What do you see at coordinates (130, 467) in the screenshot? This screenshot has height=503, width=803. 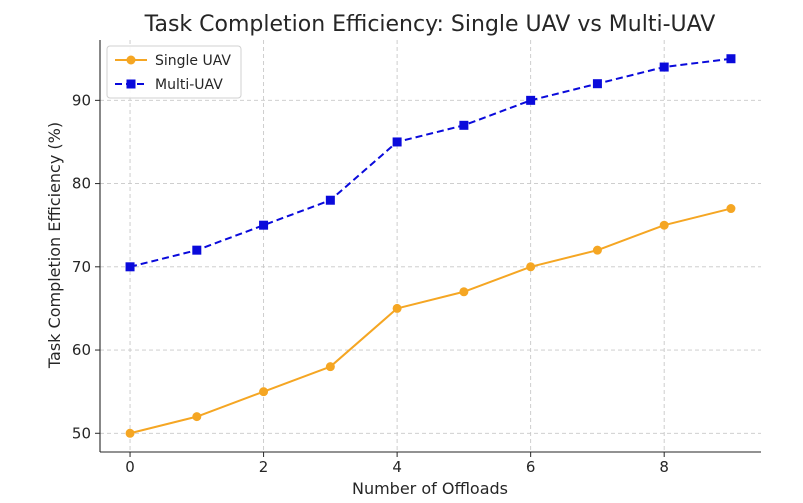 I see `x-tick-label: 0` at bounding box center [130, 467].